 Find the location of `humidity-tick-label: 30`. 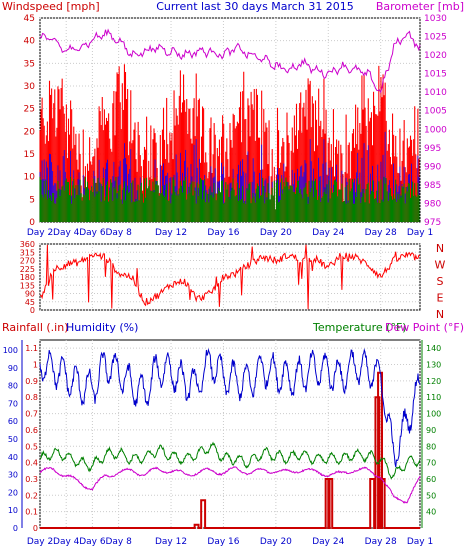

humidity-tick-label: 30 is located at coordinates (13, 475).